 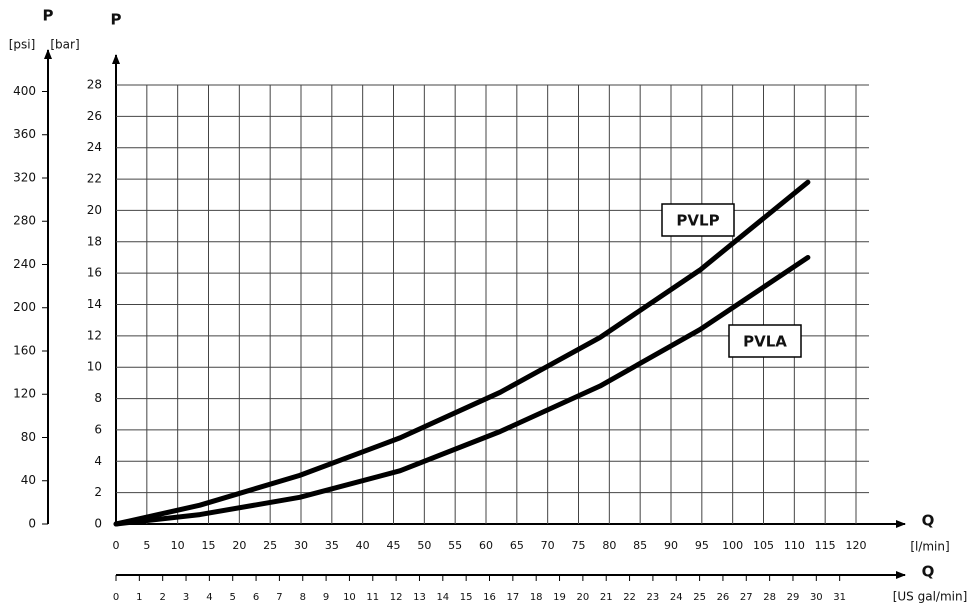 I want to click on x2-tick-label: 4, so click(x=209, y=597).